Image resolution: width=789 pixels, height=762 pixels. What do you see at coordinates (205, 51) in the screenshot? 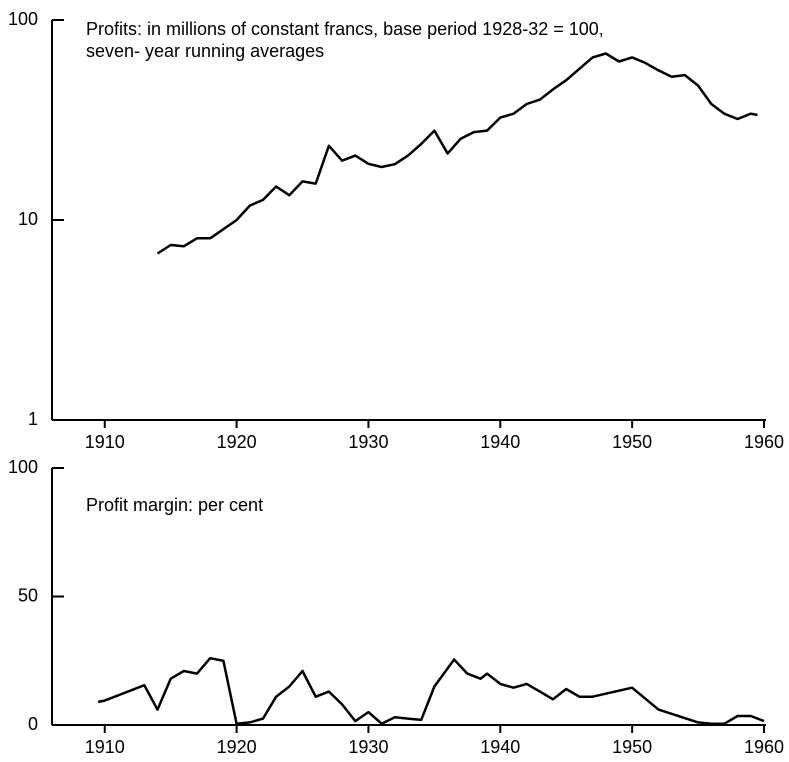
I see `chart-title: seven- year running averages` at bounding box center [205, 51].